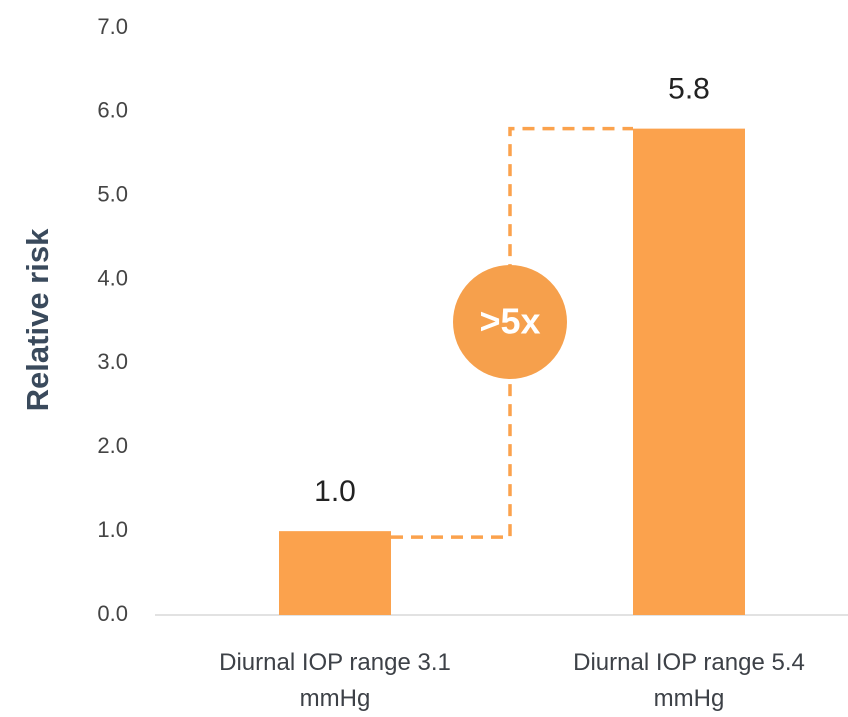 Image resolution: width=848 pixels, height=717 pixels. Describe the element at coordinates (112, 194) in the screenshot. I see `y-tick-label: 5.0` at that location.